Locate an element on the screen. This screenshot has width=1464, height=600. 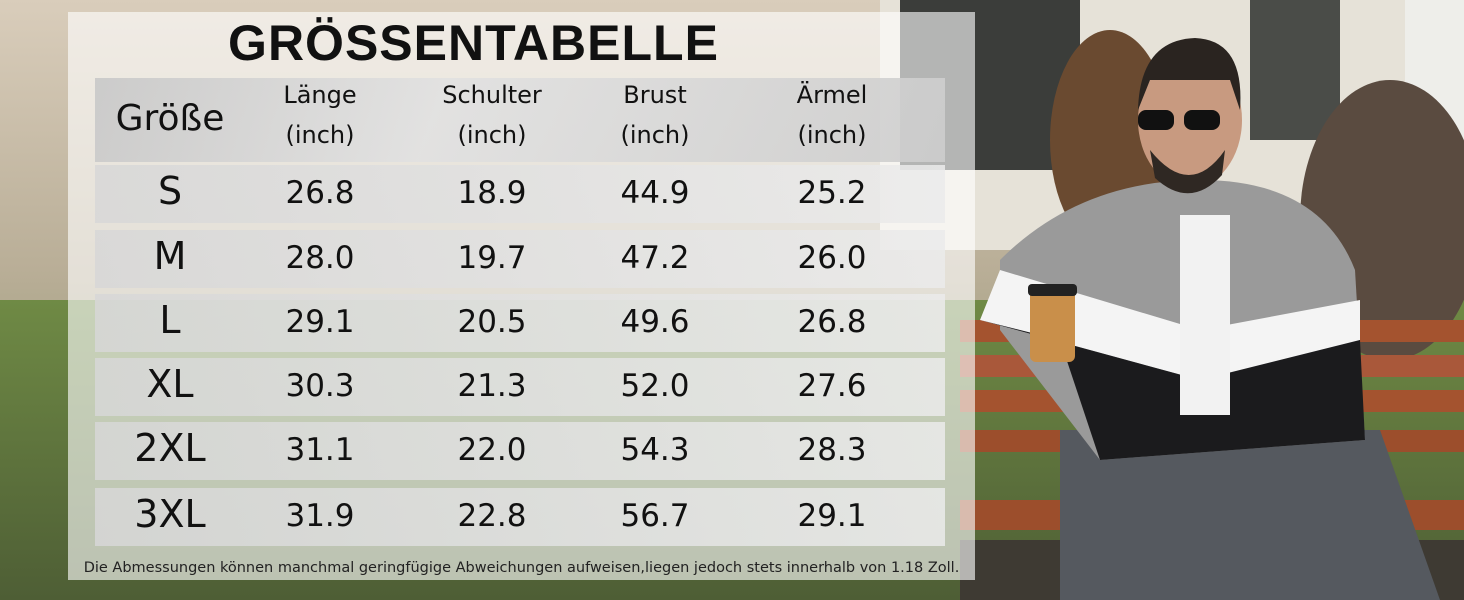
measure-cell: 28.3 is located at coordinates (832, 450).